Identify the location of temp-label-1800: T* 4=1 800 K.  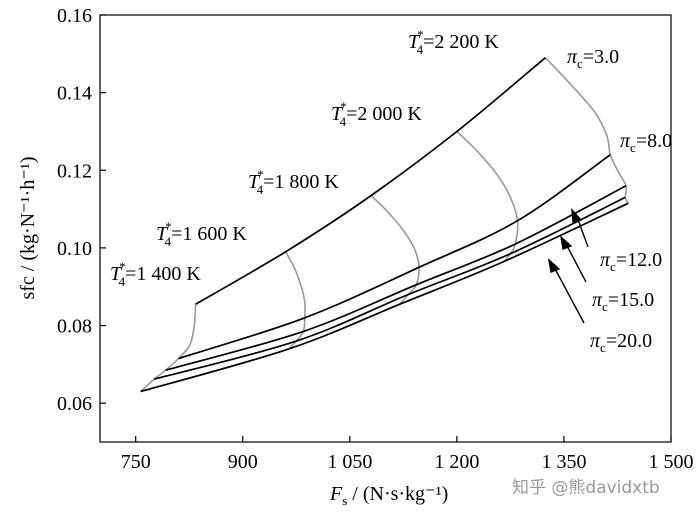
(293, 182).